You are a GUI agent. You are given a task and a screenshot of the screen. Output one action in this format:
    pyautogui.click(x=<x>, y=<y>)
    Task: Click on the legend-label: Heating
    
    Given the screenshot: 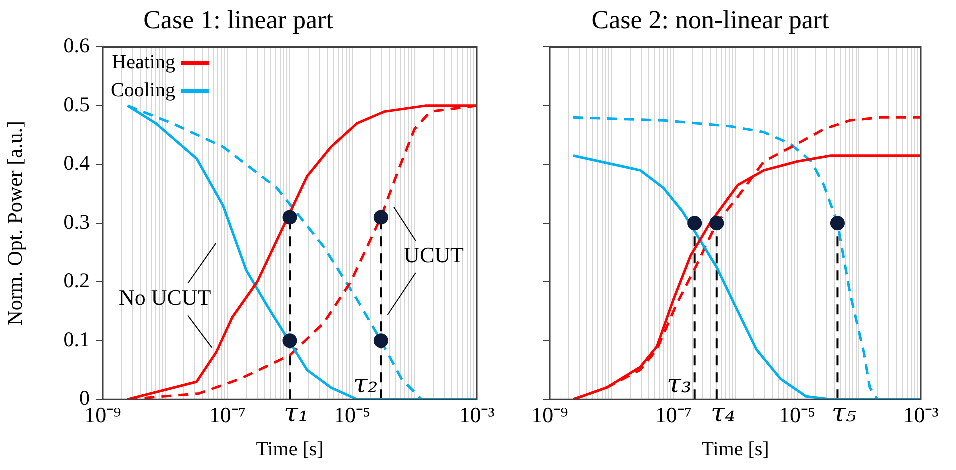 What is the action you would take?
    pyautogui.click(x=144, y=62)
    